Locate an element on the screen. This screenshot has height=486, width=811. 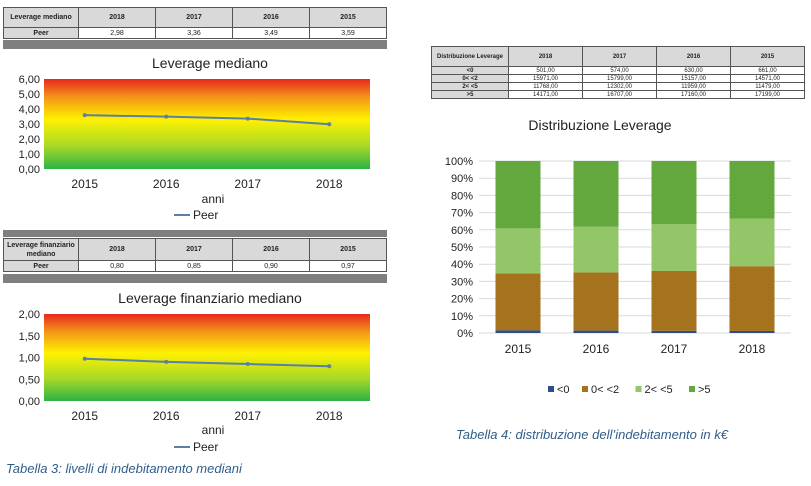
y-tick-label: 4,00 is located at coordinates (29, 110).